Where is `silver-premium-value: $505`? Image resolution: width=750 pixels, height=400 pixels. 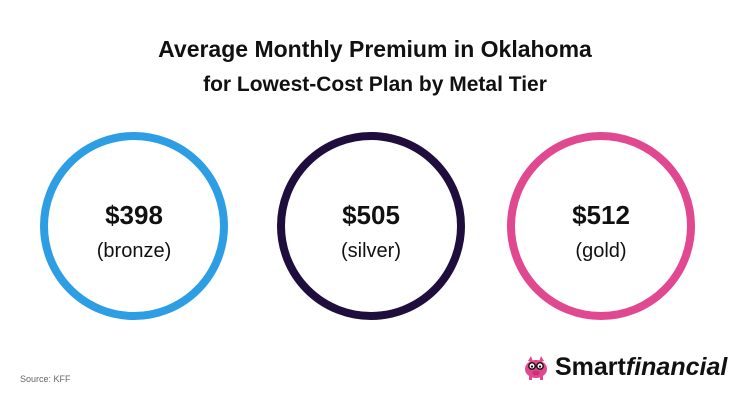
silver-premium-value: $505 is located at coordinates (371, 215).